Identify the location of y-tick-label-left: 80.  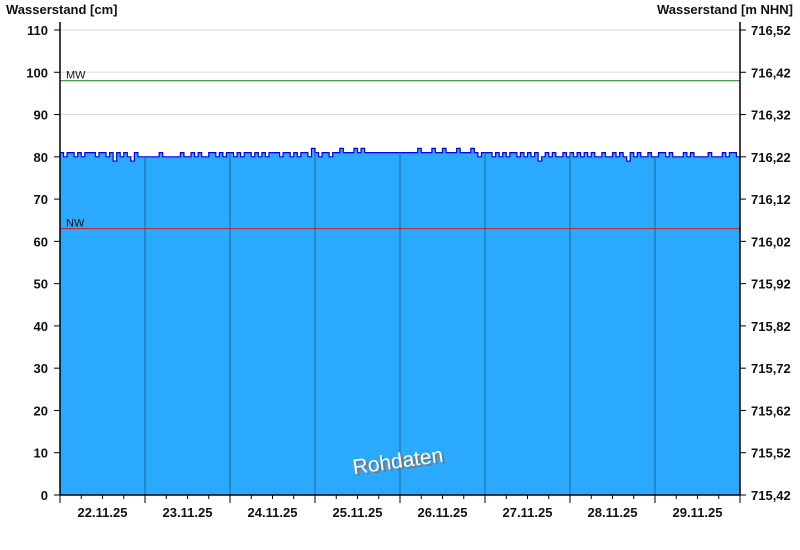
(41, 157).